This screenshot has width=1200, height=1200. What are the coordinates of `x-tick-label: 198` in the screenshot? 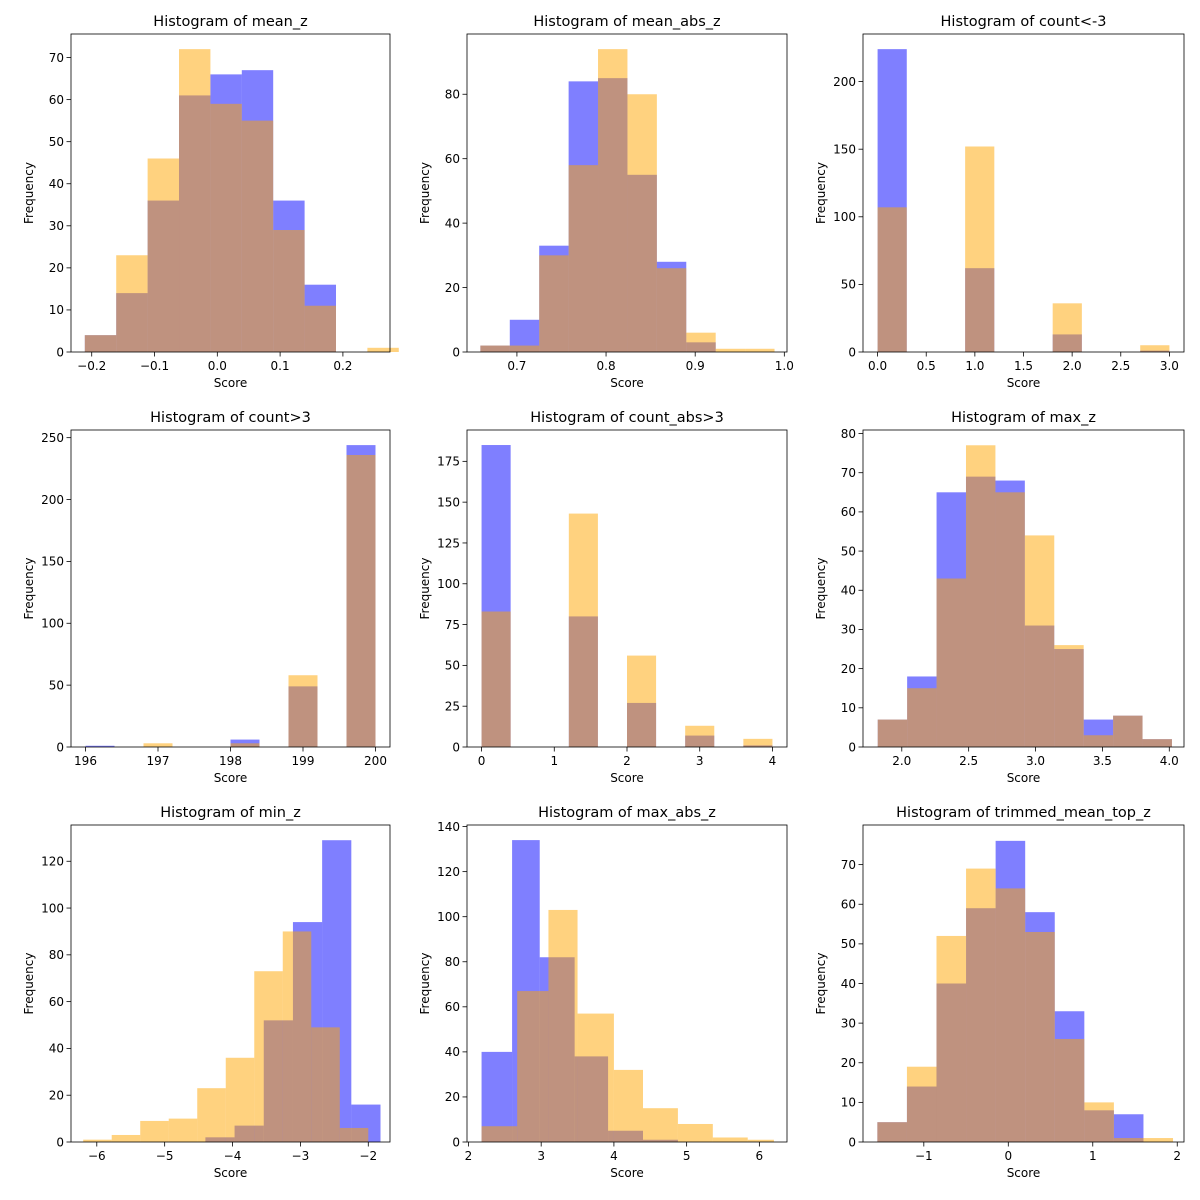 It's located at (230, 761).